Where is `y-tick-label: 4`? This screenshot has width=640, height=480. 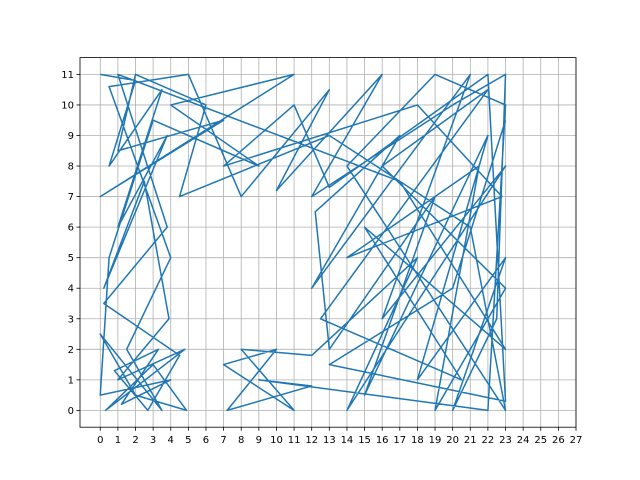
y-tick-label: 4 is located at coordinates (71, 289).